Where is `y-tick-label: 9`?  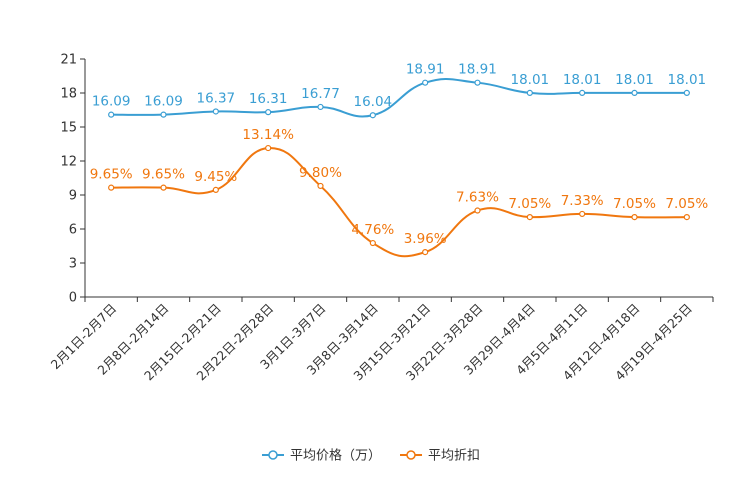
y-tick-label: 9 is located at coordinates (73, 196).